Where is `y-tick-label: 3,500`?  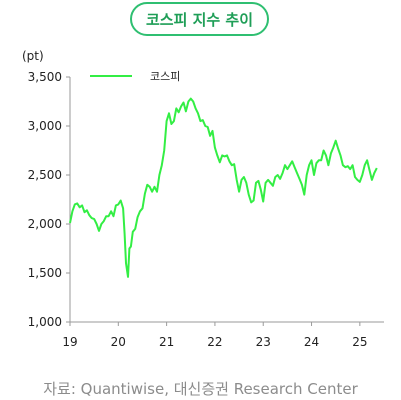 y-tick-label: 3,500 is located at coordinates (45, 77).